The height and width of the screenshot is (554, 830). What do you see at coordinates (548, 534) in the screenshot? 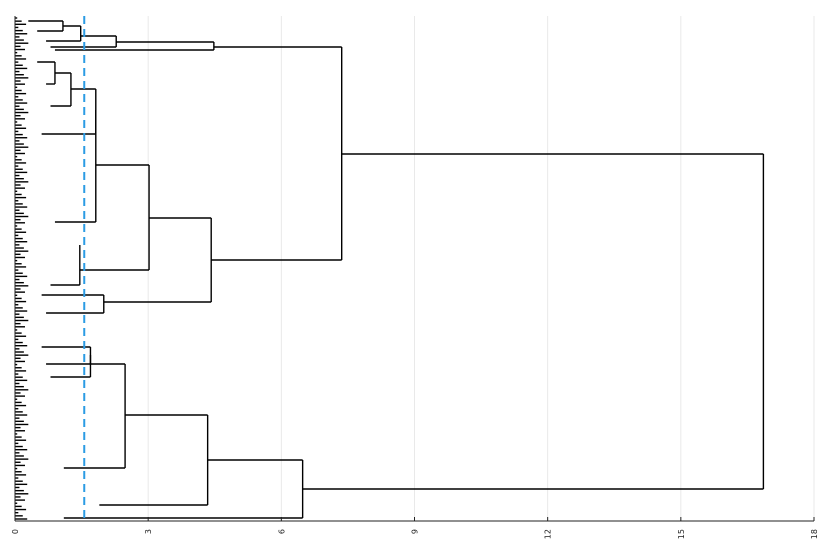
I see `x-tick-label: 12` at bounding box center [548, 534].